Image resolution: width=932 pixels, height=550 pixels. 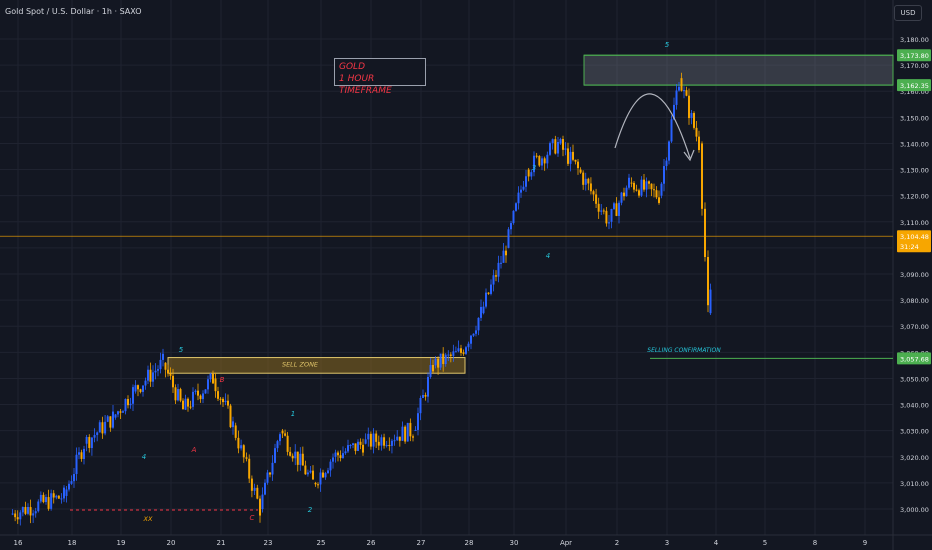 I want to click on x-tick-label: 30, so click(x=514, y=543).